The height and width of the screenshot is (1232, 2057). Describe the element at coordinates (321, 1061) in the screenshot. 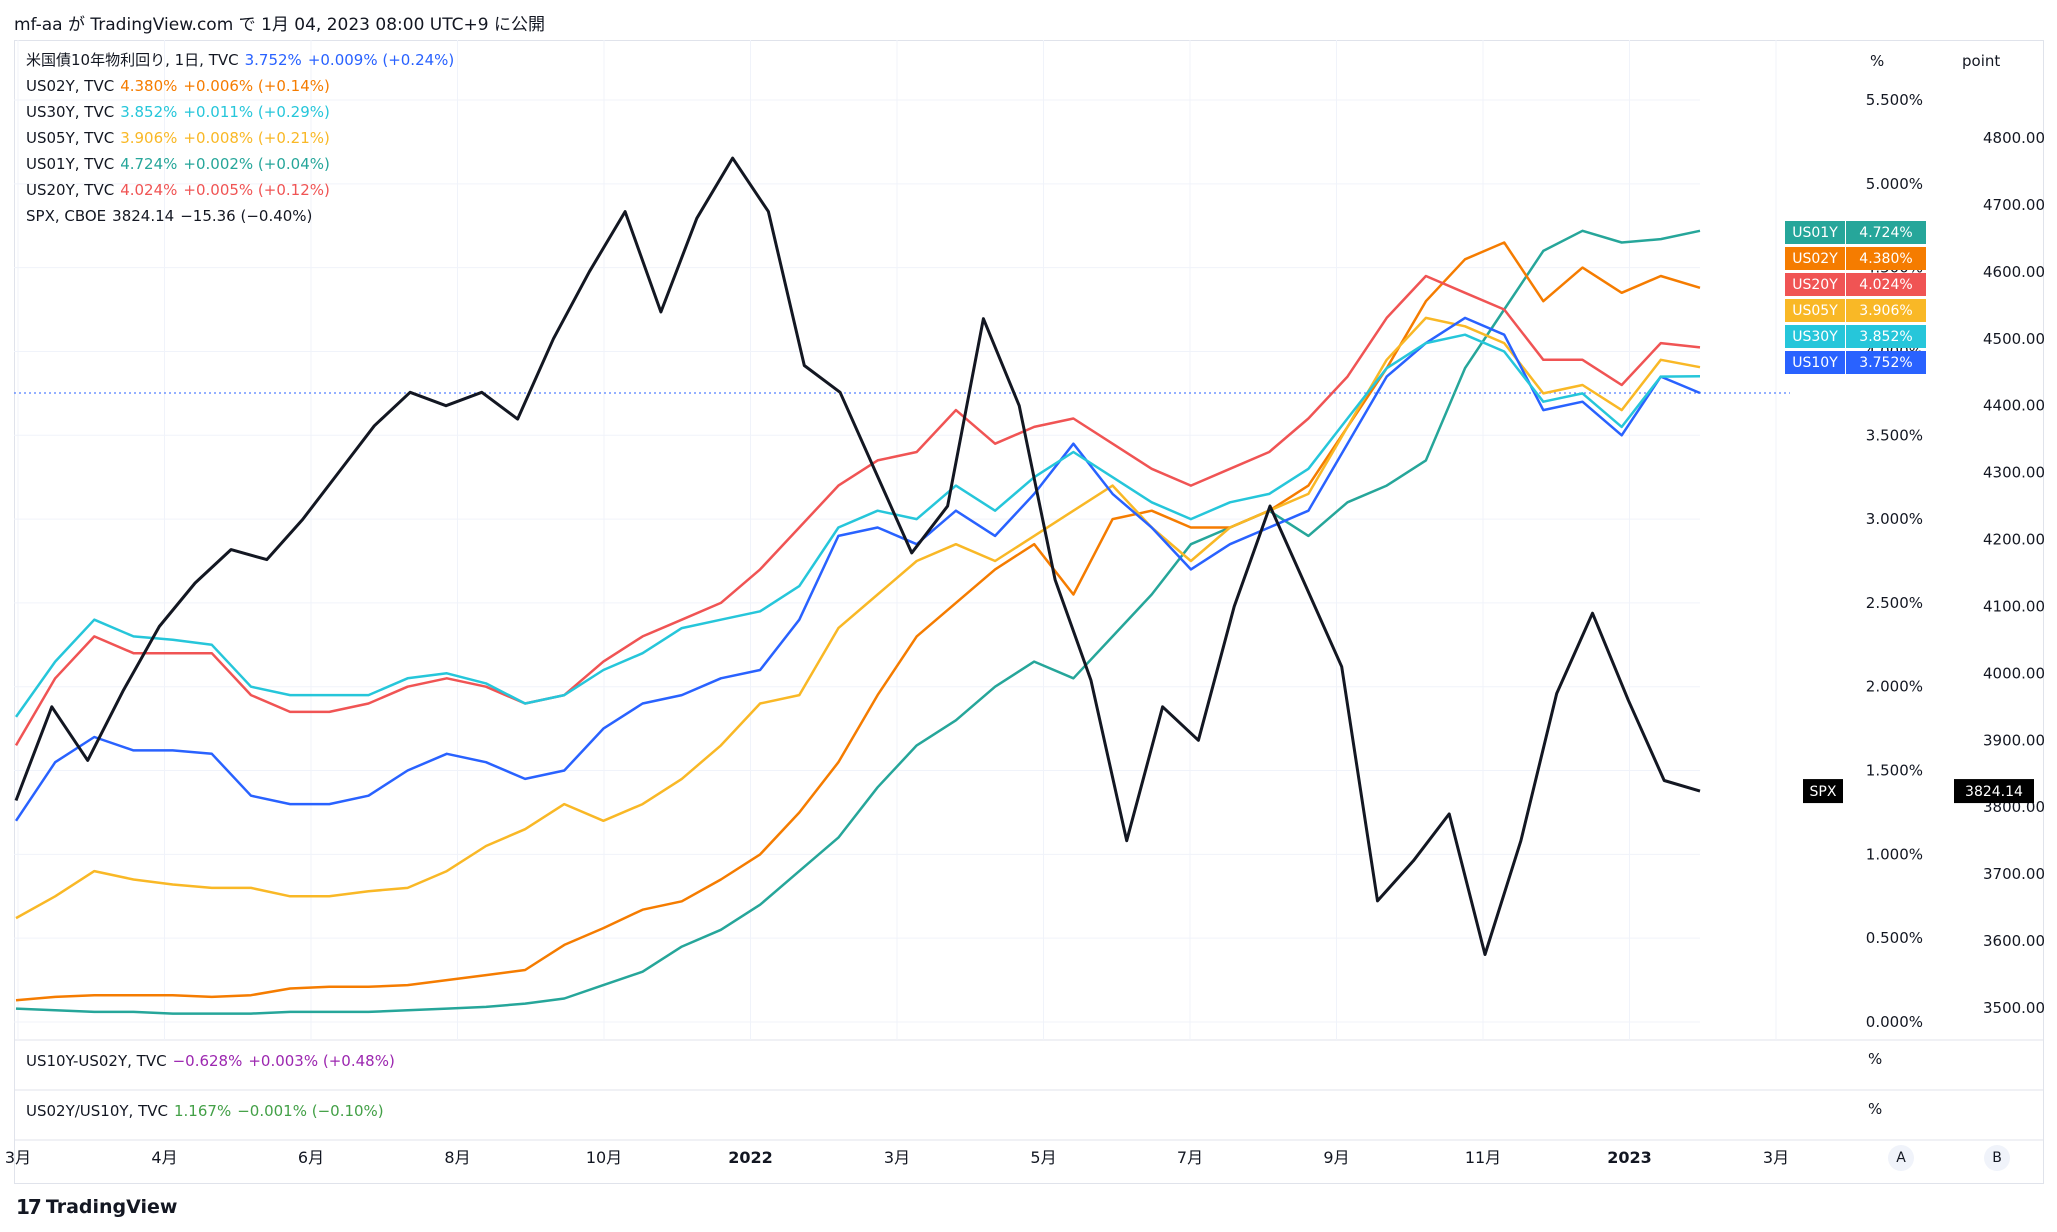

I see `pane2-change: +0.003% (+0.48%)` at that location.